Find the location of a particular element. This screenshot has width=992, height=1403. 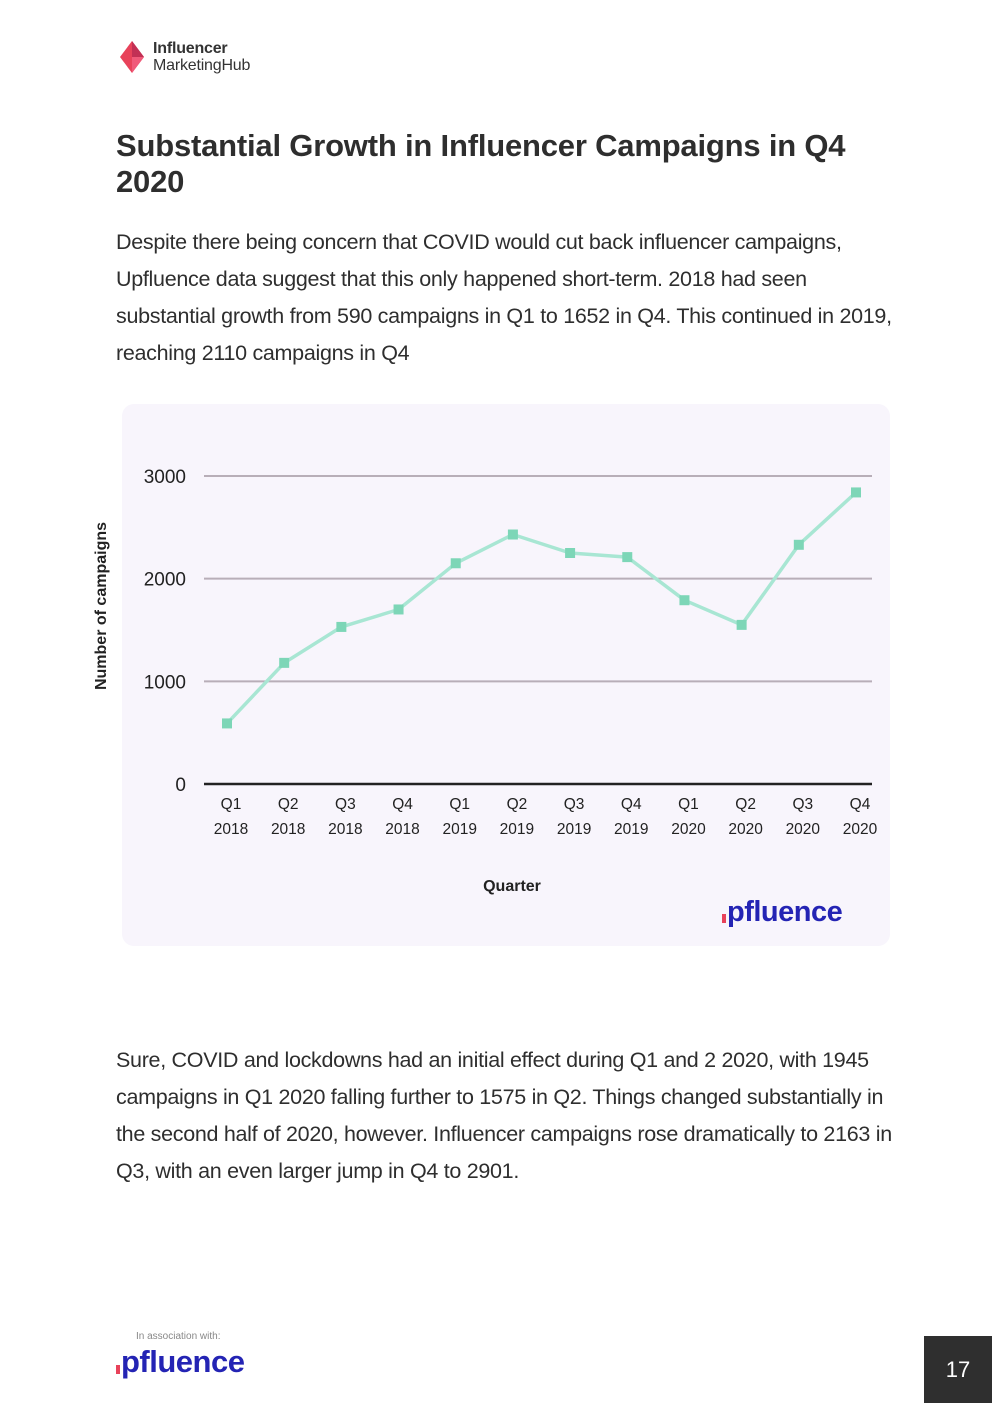

y-tick-label: 1000 is located at coordinates (165, 682).